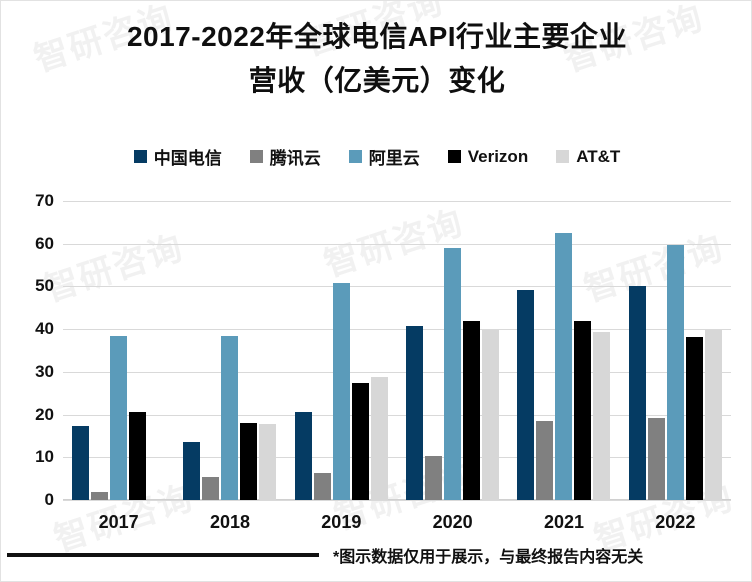 This screenshot has width=752, height=582. Describe the element at coordinates (44, 414) in the screenshot. I see `y-axis-tick-label: 20` at that location.